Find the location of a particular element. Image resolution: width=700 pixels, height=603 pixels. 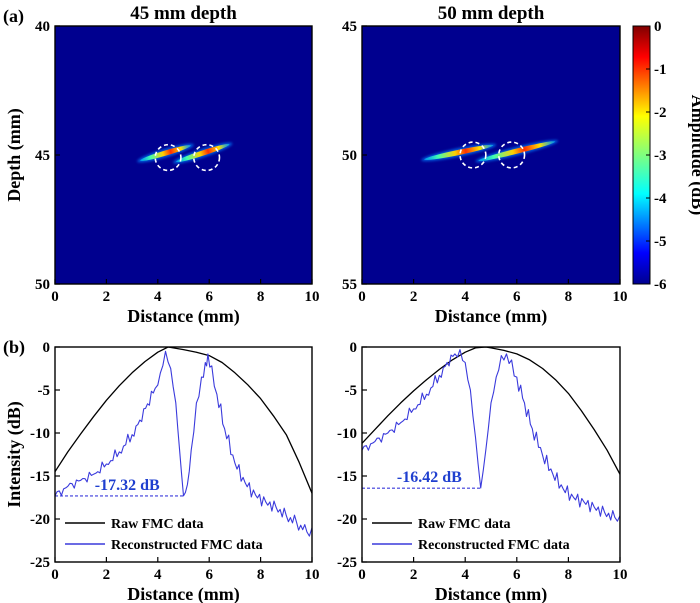

colorbar: 0 -1 -2 -3 -4 -5 -6 Amplitude (dB) is located at coordinates (666, 156).